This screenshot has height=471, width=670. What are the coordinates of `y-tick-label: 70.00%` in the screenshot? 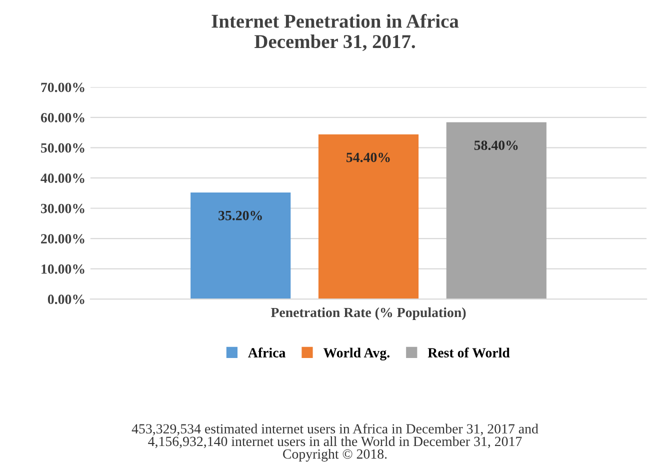 It's located at (62, 87).